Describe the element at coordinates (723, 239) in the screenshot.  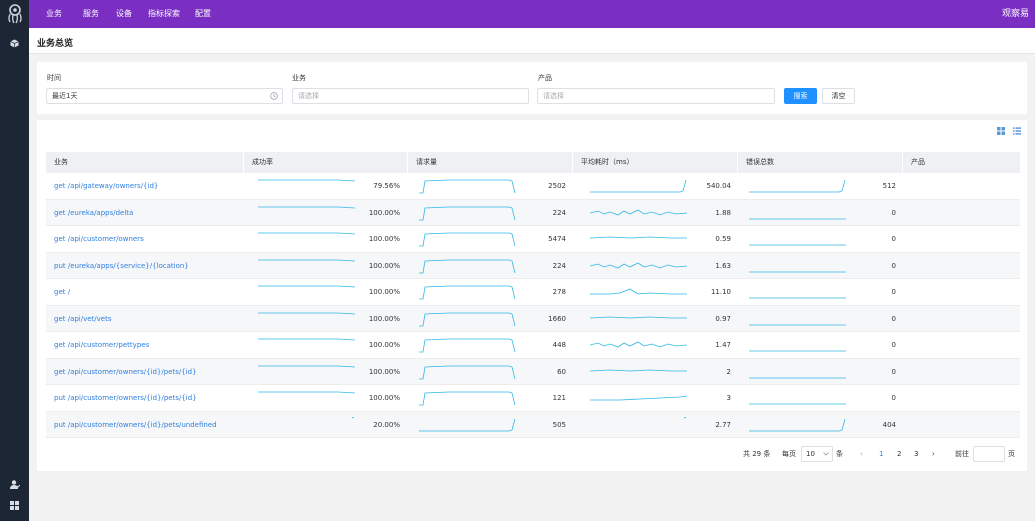
I see `avg-latency-value: 0.59` at that location.